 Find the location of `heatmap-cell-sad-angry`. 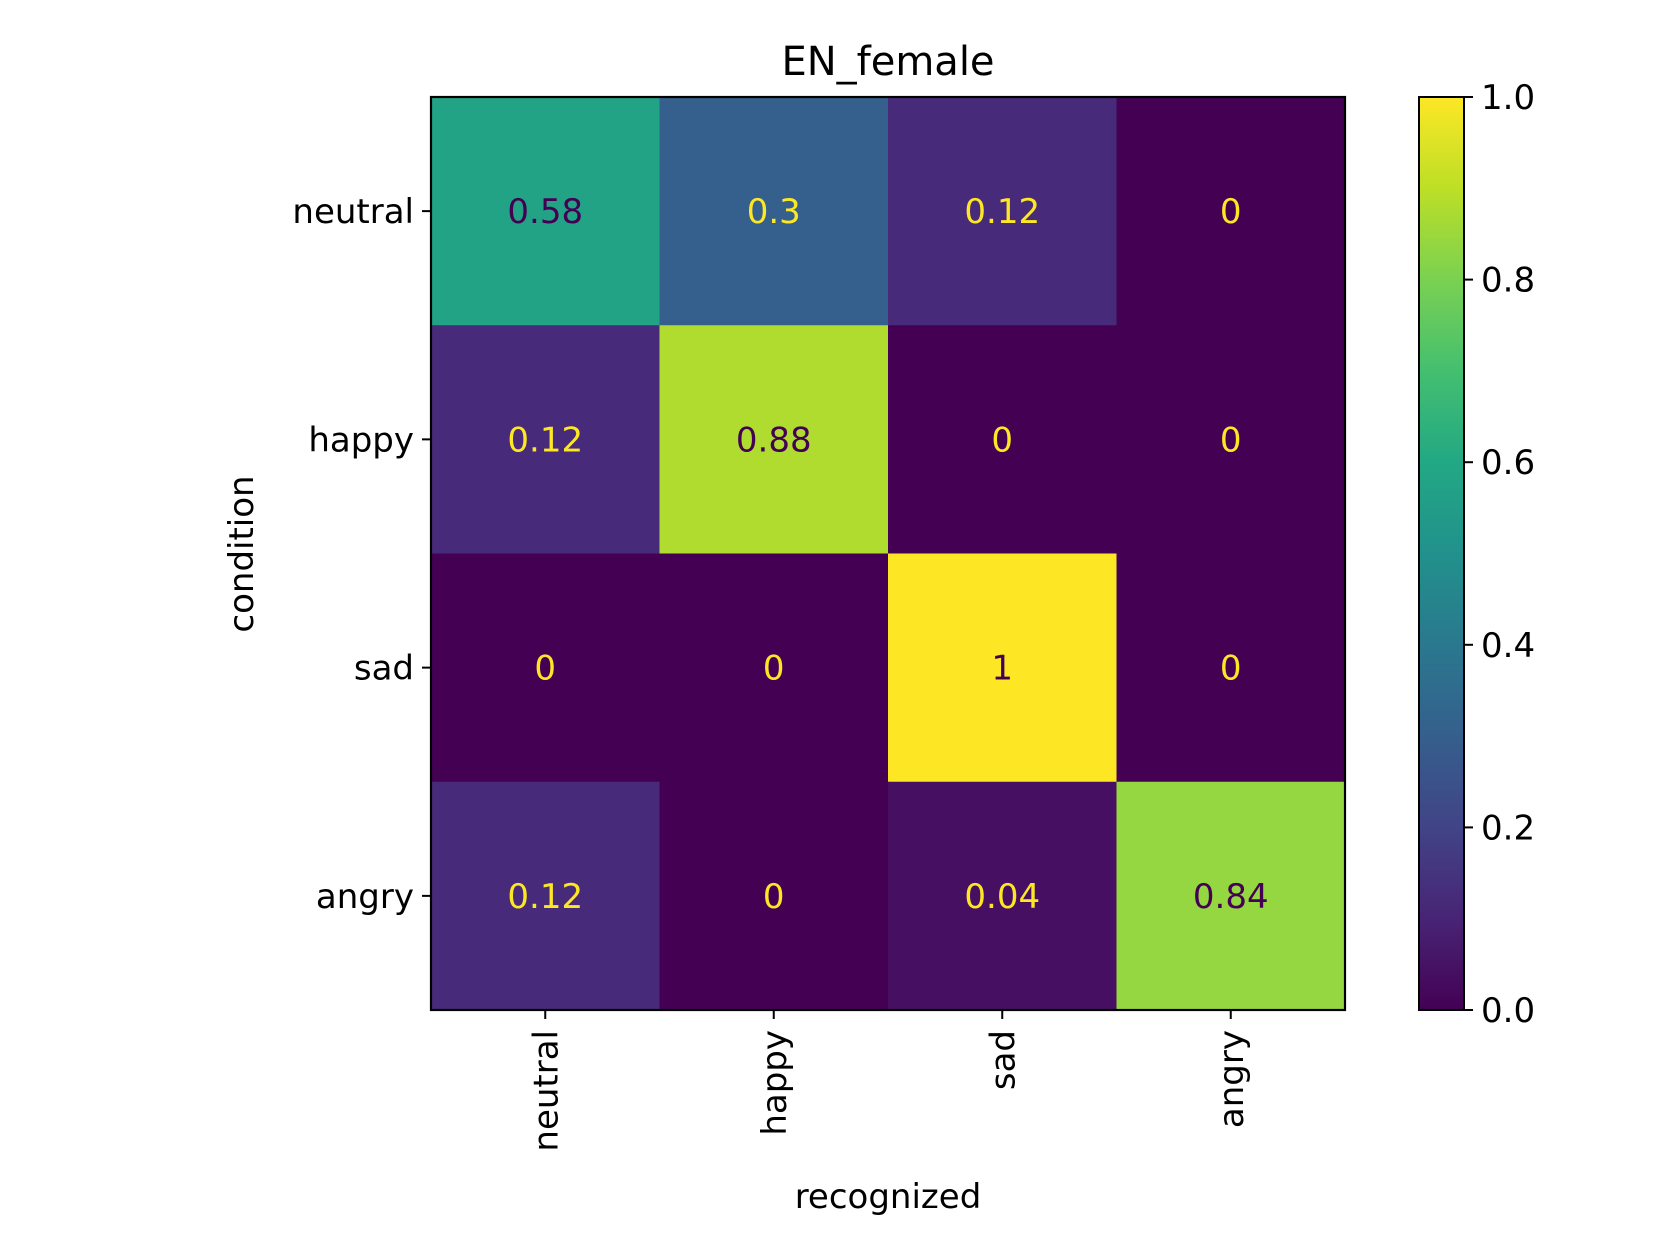

heatmap-cell-sad-angry is located at coordinates (1231, 668).